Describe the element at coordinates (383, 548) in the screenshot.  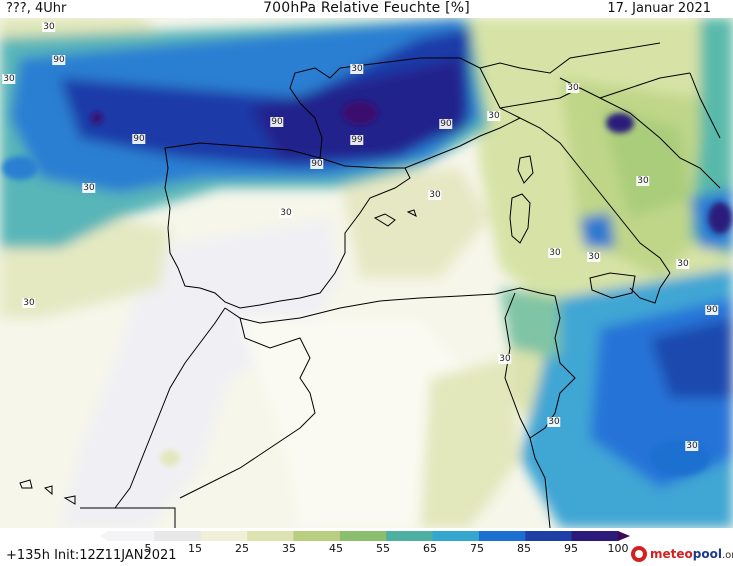
I see `colorbar-tick-label: 55` at that location.